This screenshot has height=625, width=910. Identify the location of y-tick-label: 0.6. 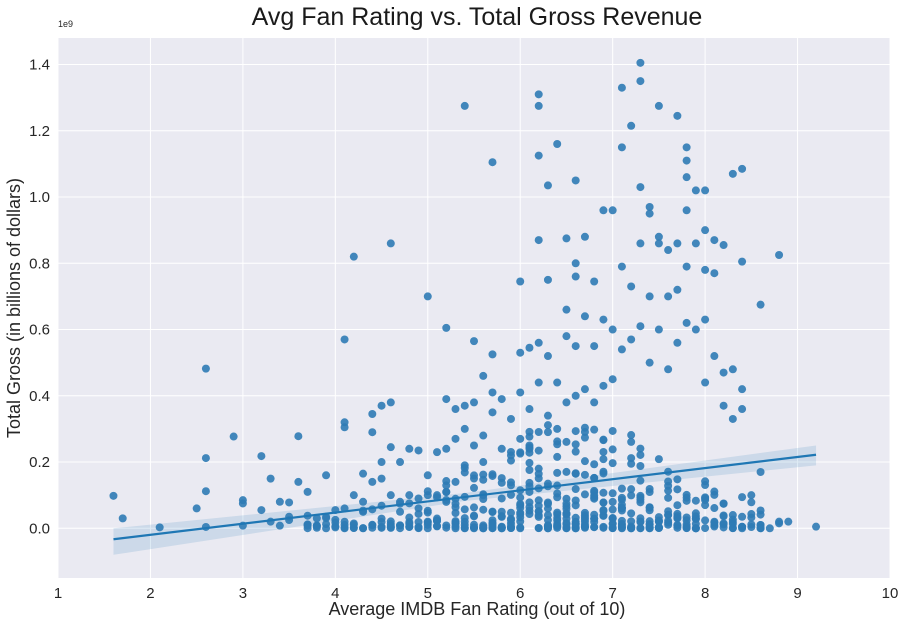
(39, 330).